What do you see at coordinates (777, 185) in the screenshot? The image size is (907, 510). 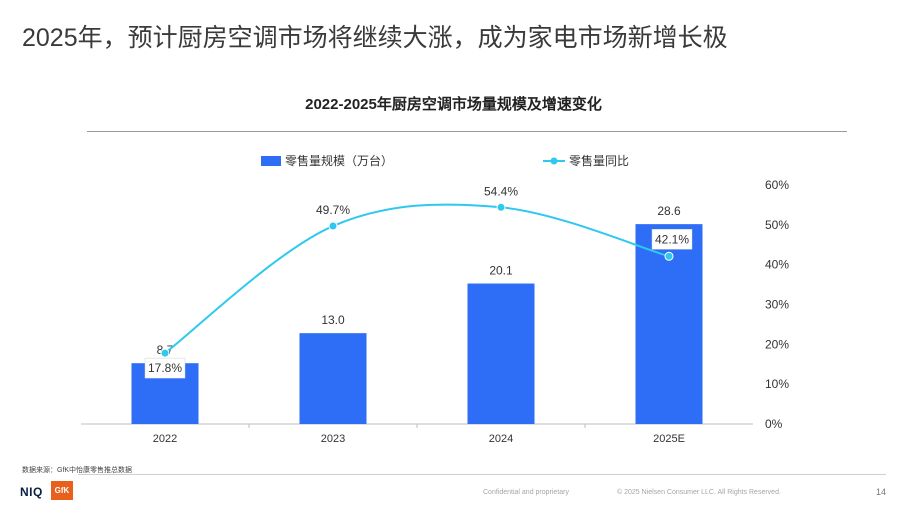 I see `y-right-tick-label: 60%` at bounding box center [777, 185].